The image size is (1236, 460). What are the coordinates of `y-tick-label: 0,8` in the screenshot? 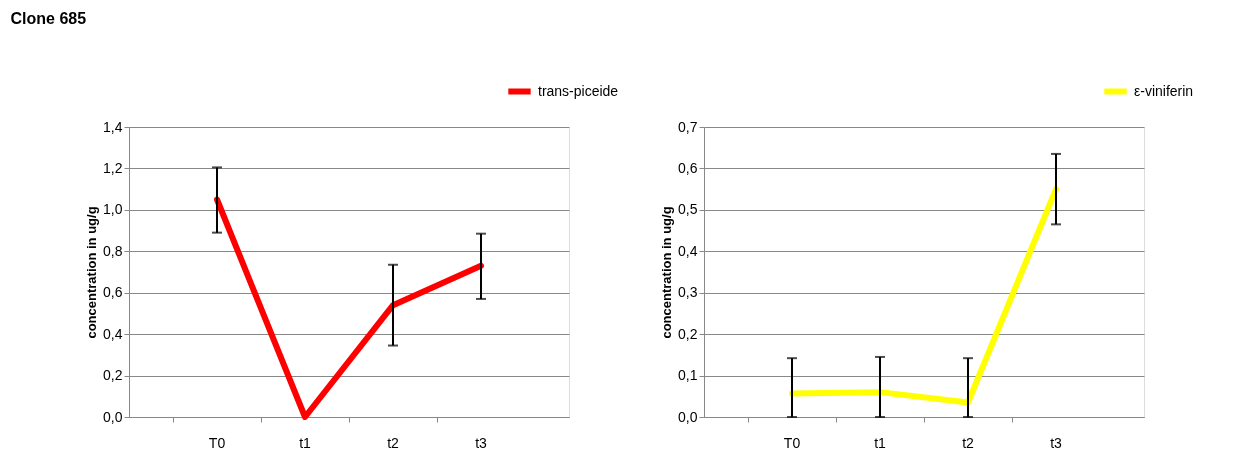 It's located at (113, 250).